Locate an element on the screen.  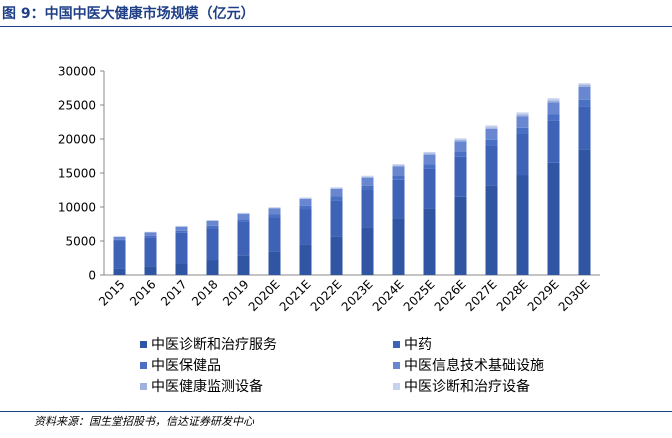
y-tick-label: 0 is located at coordinates (92, 276).